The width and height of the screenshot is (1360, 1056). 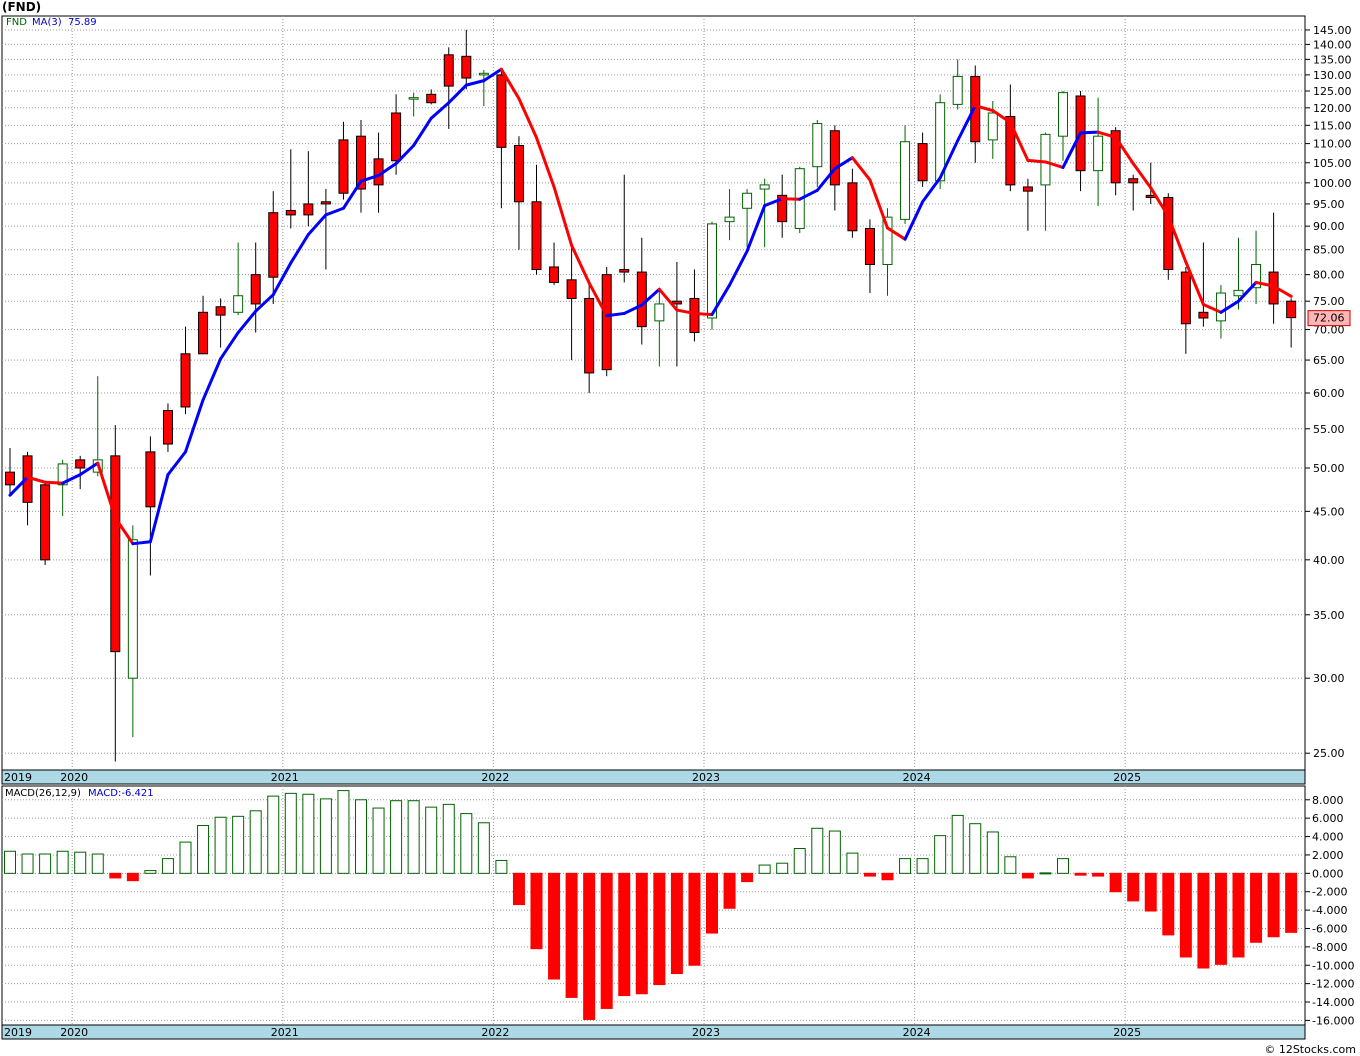 I want to click on price-legend-ma: MA(3), so click(x=47, y=22).